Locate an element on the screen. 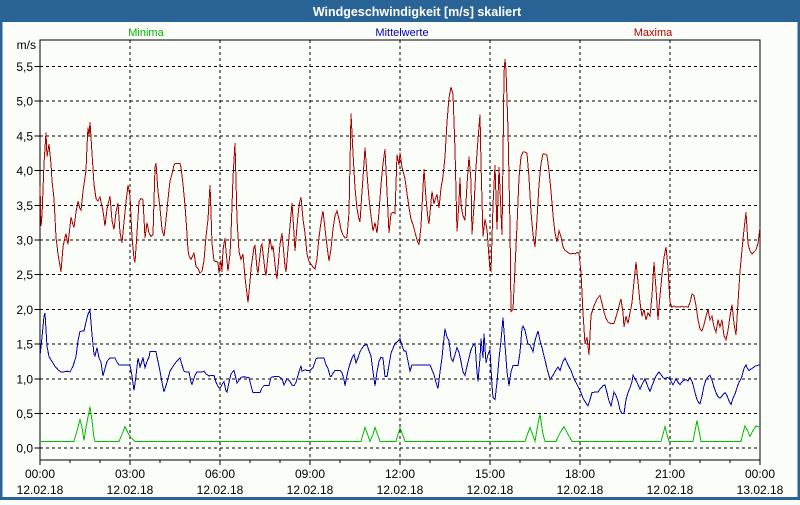  svg-text: Maxima is located at coordinates (653, 33).